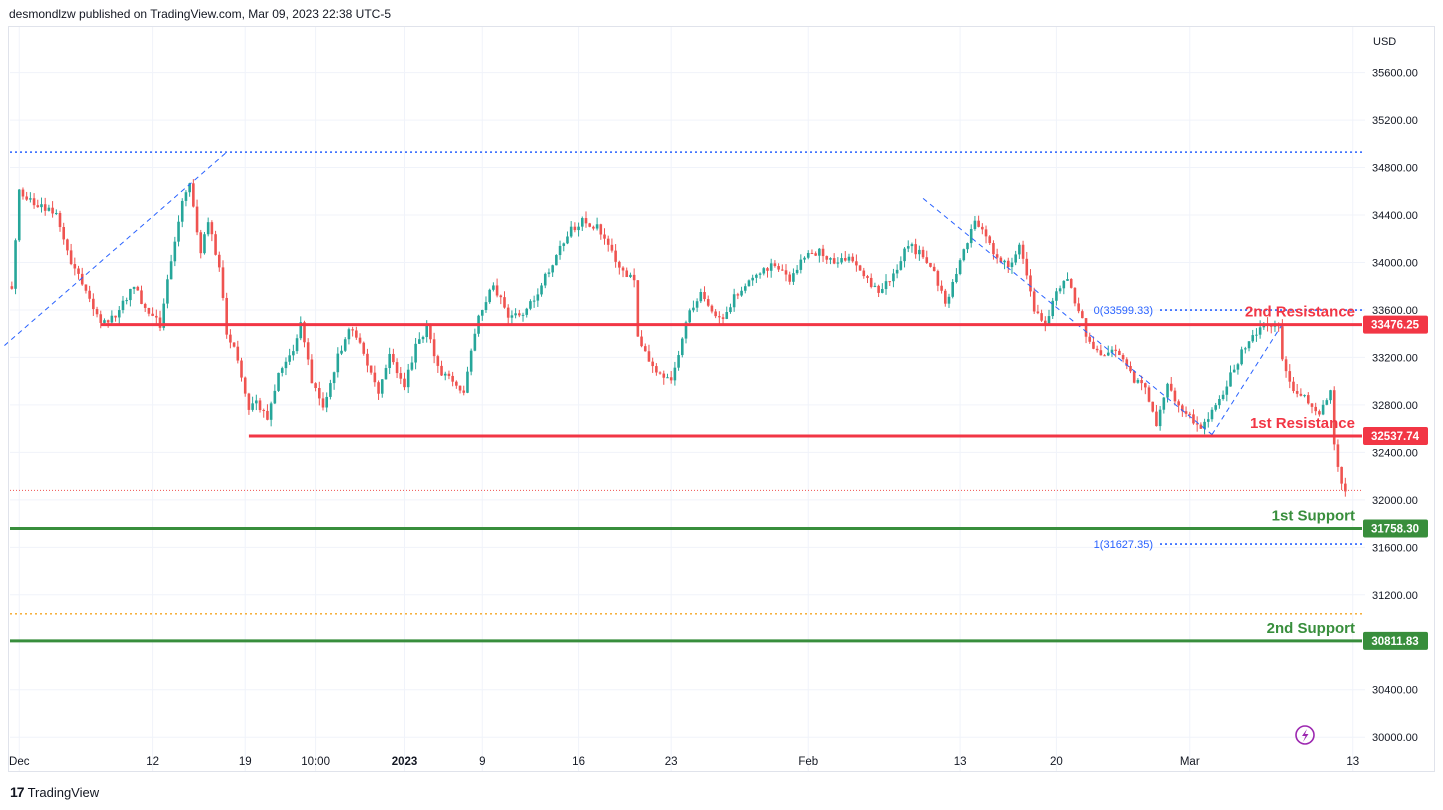 This screenshot has height=810, width=1443. I want to click on x-tick-label: 2023, so click(405, 762).